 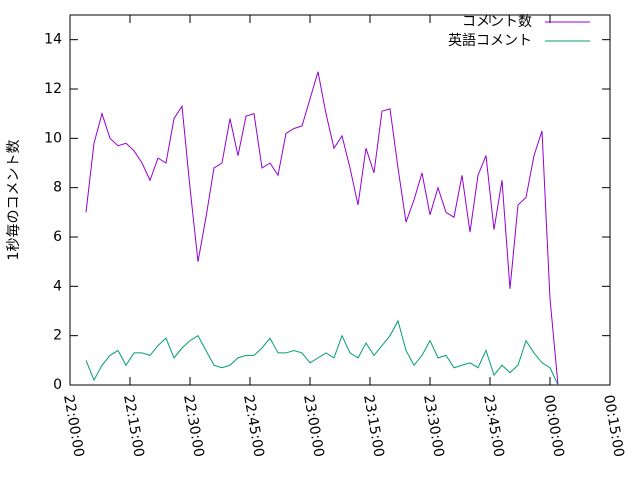 What do you see at coordinates (493, 426) in the screenshot?
I see `x-tick-label: 23:45:00` at bounding box center [493, 426].